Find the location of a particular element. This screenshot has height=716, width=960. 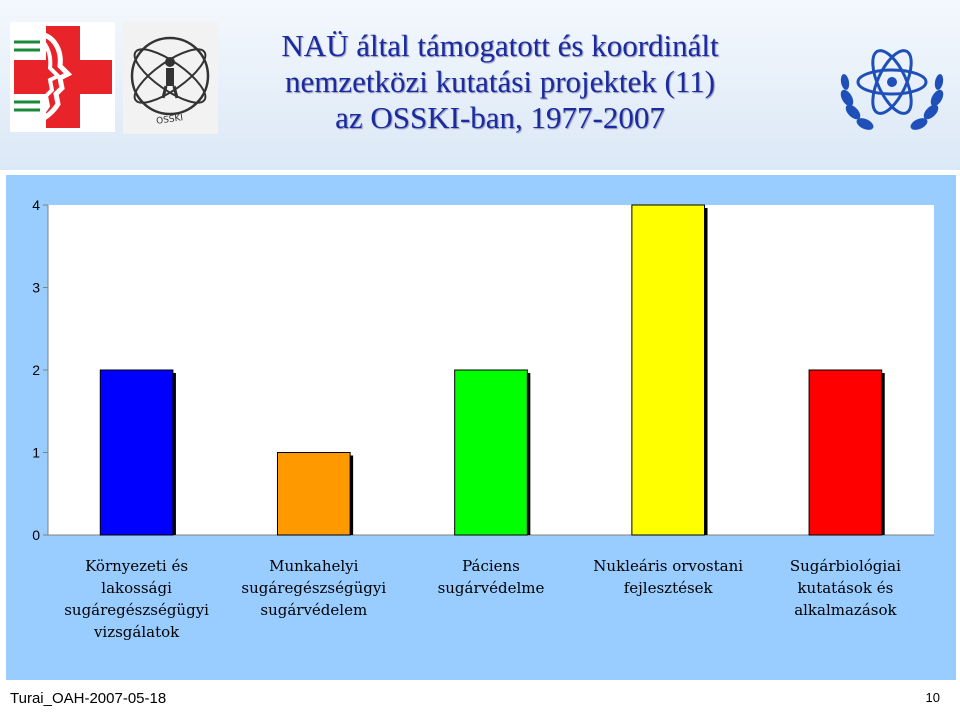

osski-logo: OSSKI is located at coordinates (170, 78).